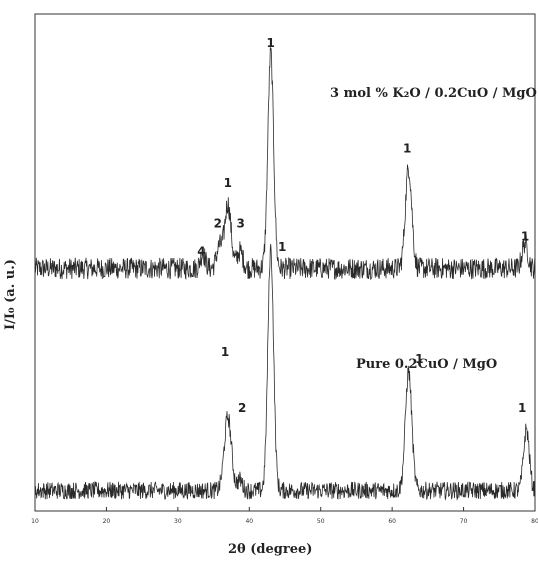 The height and width of the screenshot is (562, 538). Describe the element at coordinates (419, 359) in the screenshot. I see `peak-label-s1-3: 1` at that location.